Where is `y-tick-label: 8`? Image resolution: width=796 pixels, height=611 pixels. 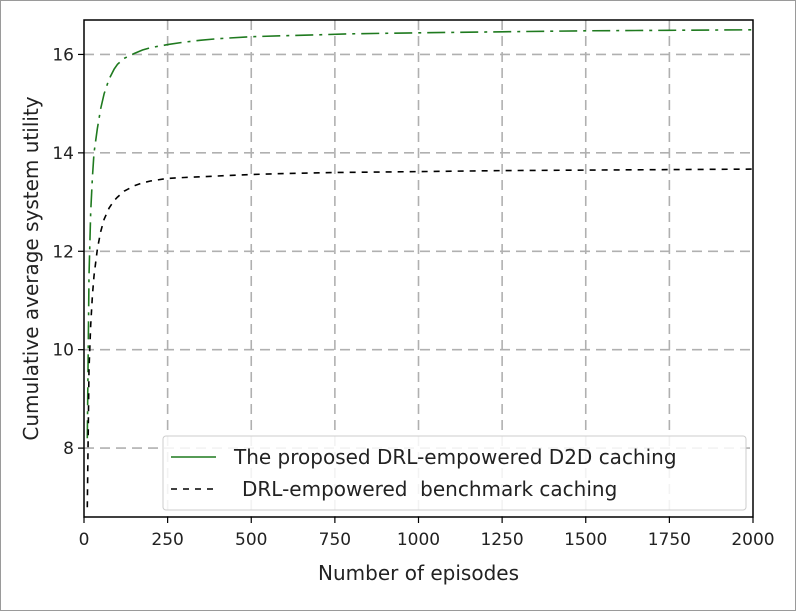 y-tick-label: 8 is located at coordinates (68, 449).